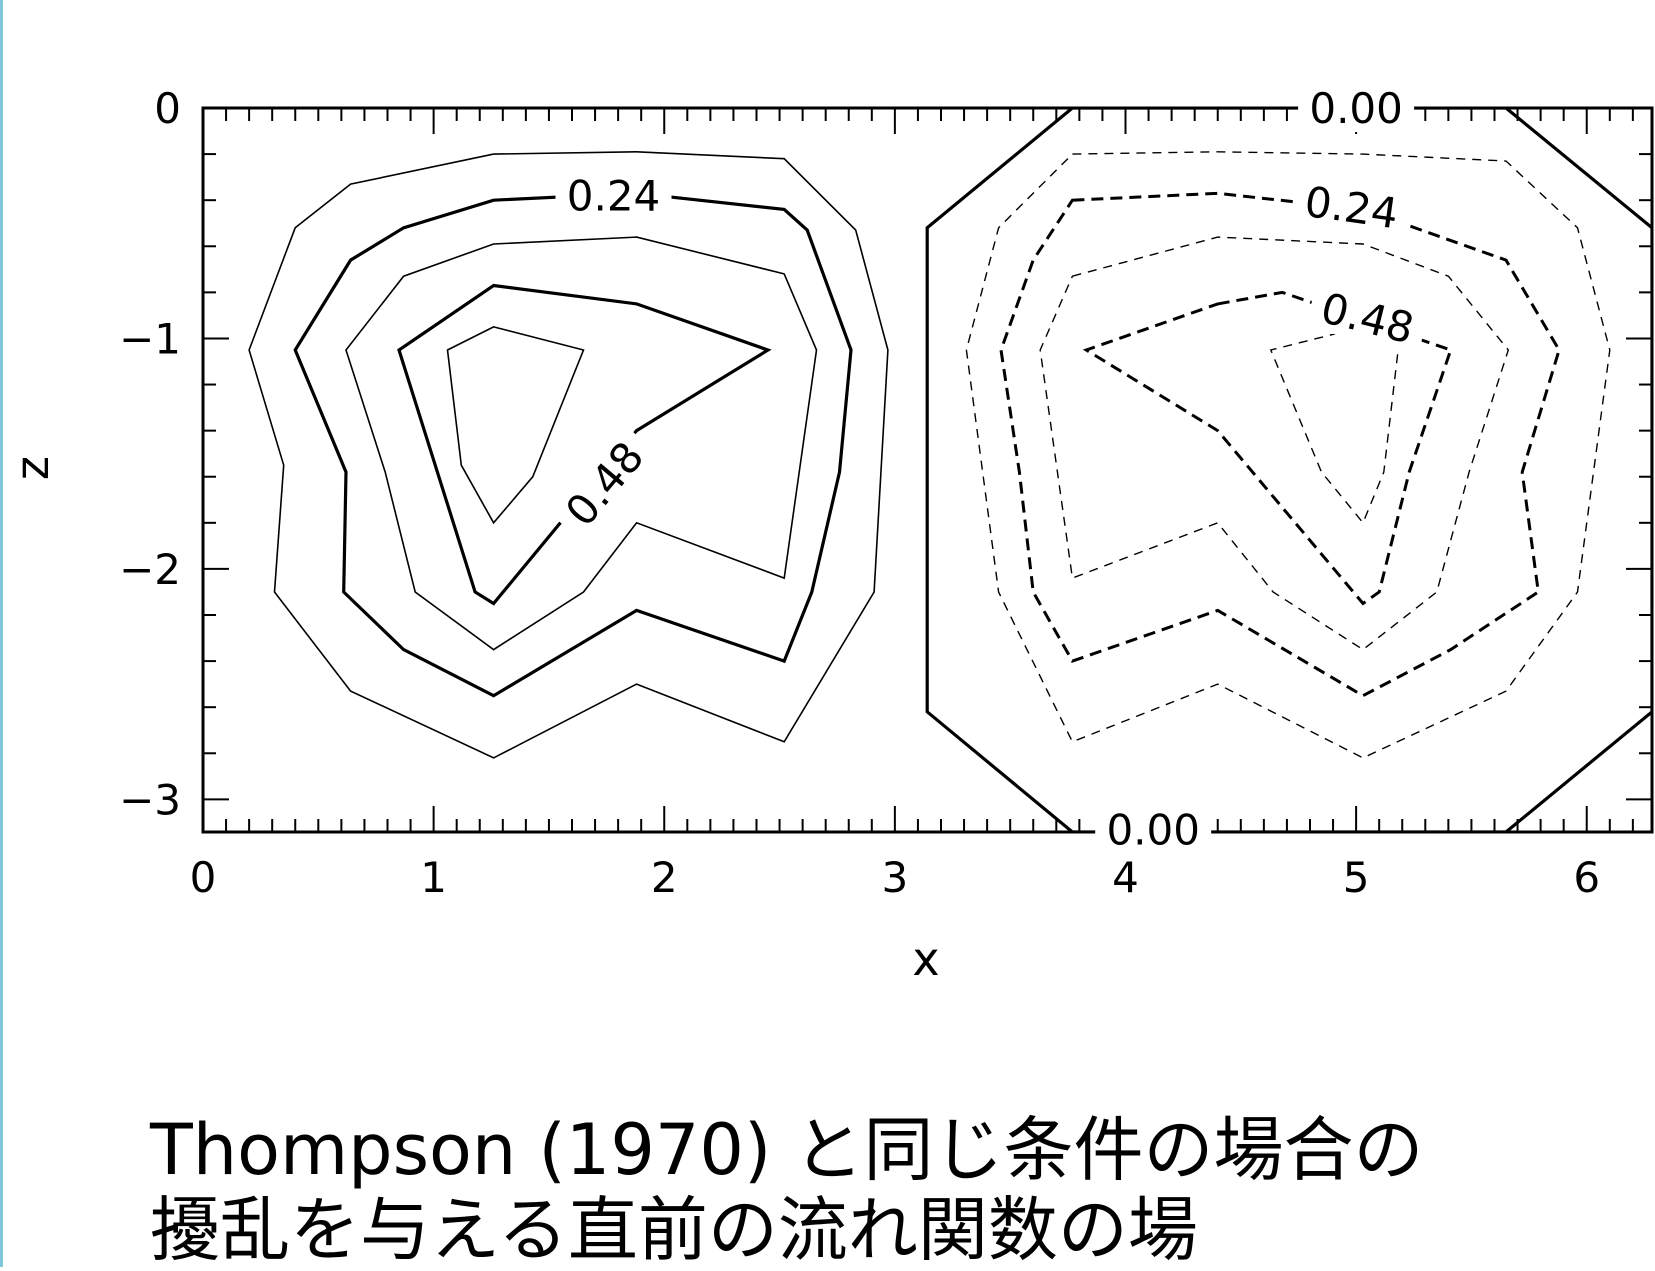  What do you see at coordinates (1, 633) in the screenshot?
I see `left-accent-rule` at bounding box center [1, 633].